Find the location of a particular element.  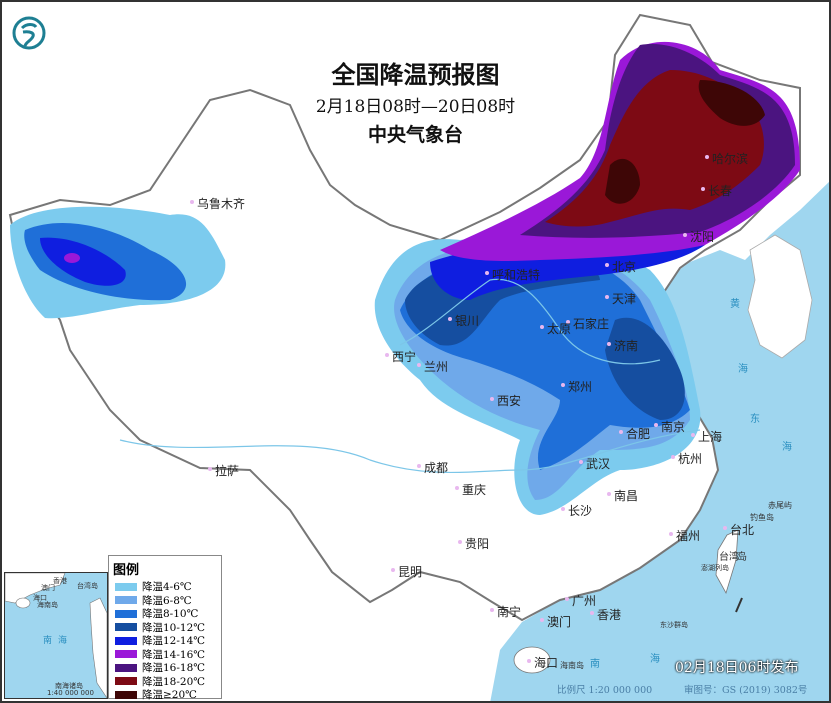

inset-scale: 1:40 000 000 is located at coordinates (70, 693).